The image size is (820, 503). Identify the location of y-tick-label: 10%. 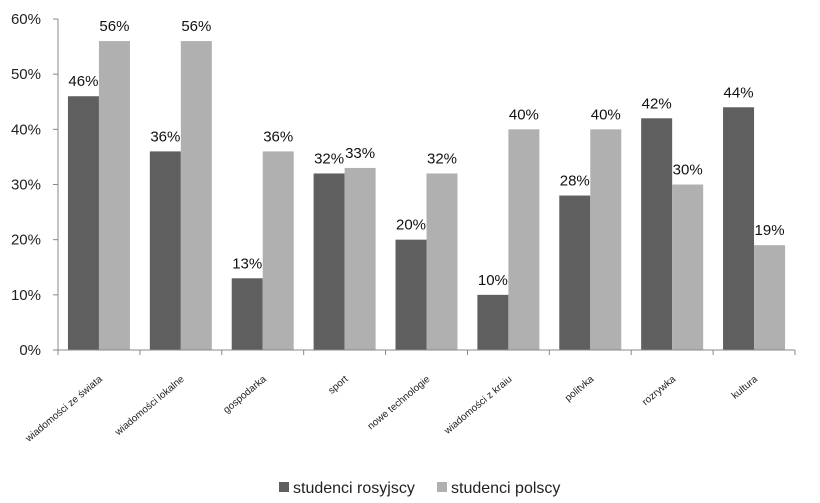
(26, 295).